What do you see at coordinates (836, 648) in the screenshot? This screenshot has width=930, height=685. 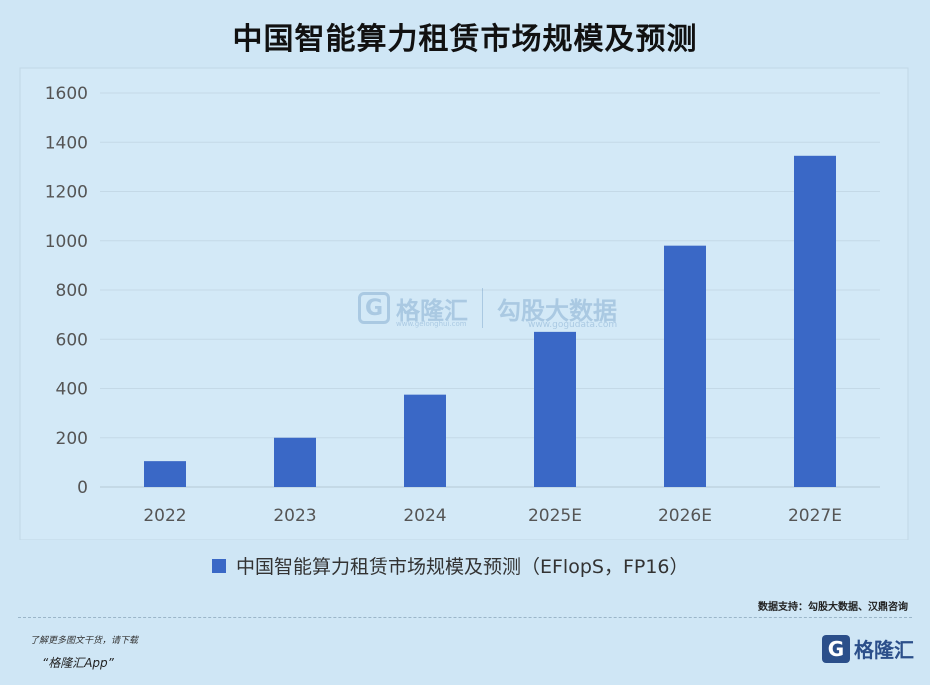 I see `footer-logo-icon: G` at bounding box center [836, 648].